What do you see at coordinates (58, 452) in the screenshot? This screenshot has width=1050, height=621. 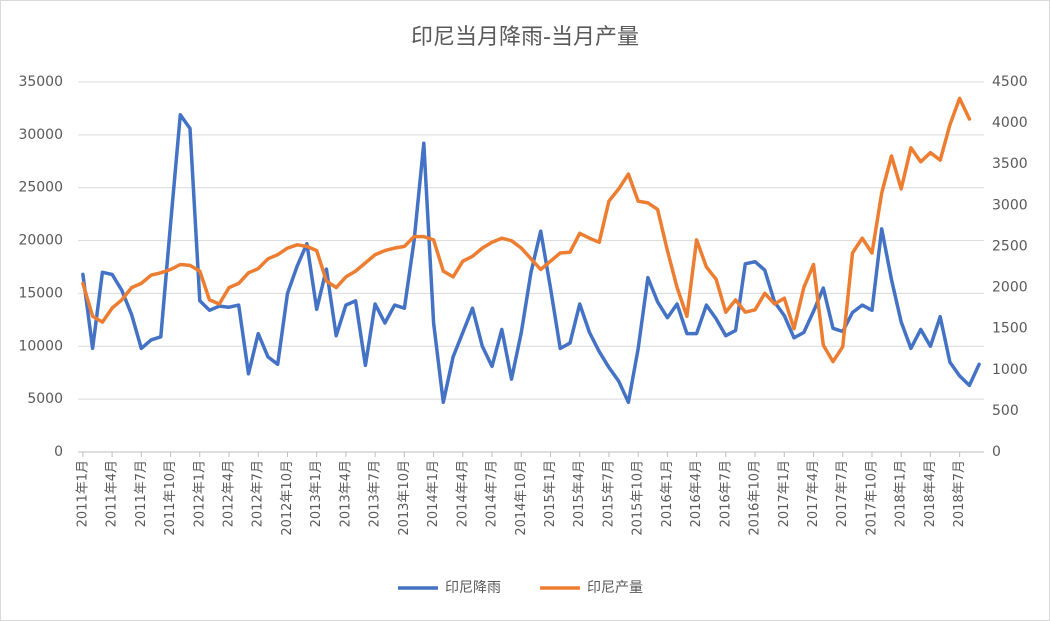 I see `y-tick-label: 0` at bounding box center [58, 452].